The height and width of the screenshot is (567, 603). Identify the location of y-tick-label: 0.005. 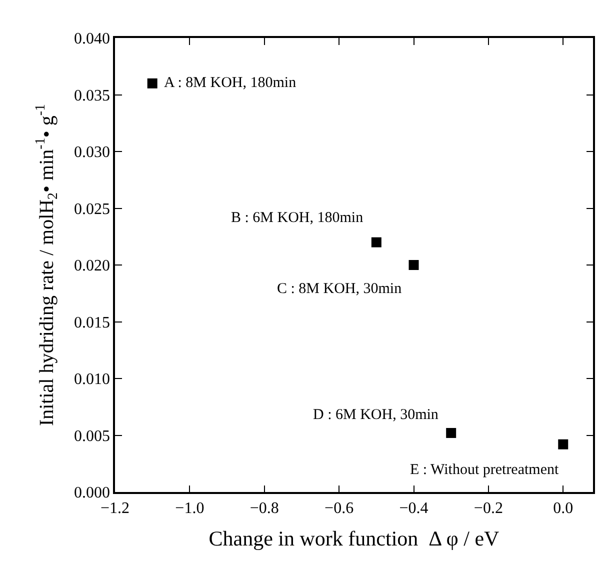
(92, 436).